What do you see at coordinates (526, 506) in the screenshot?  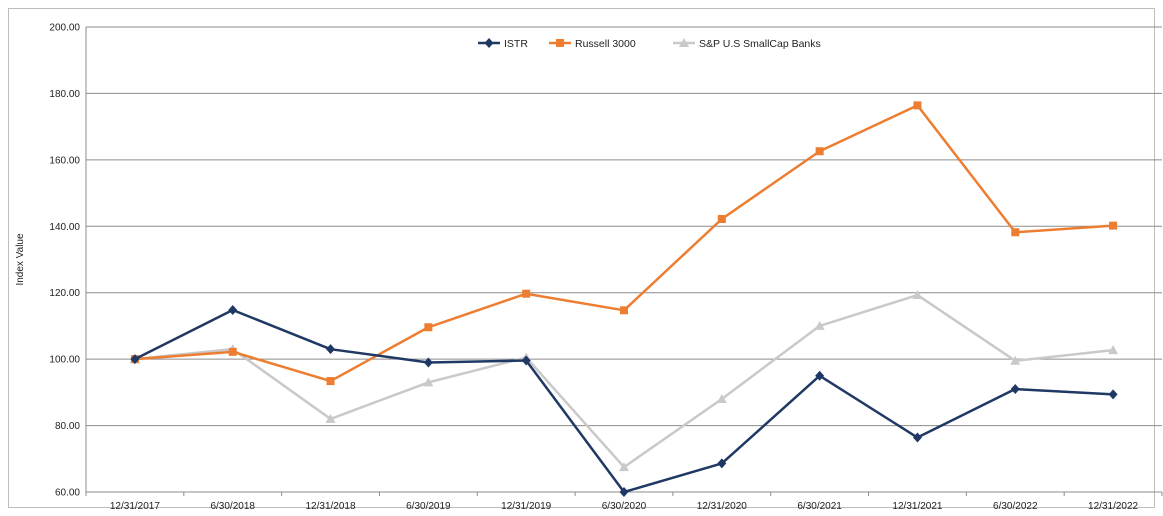 I see `x-tick-label: 12/31/2019` at bounding box center [526, 506].